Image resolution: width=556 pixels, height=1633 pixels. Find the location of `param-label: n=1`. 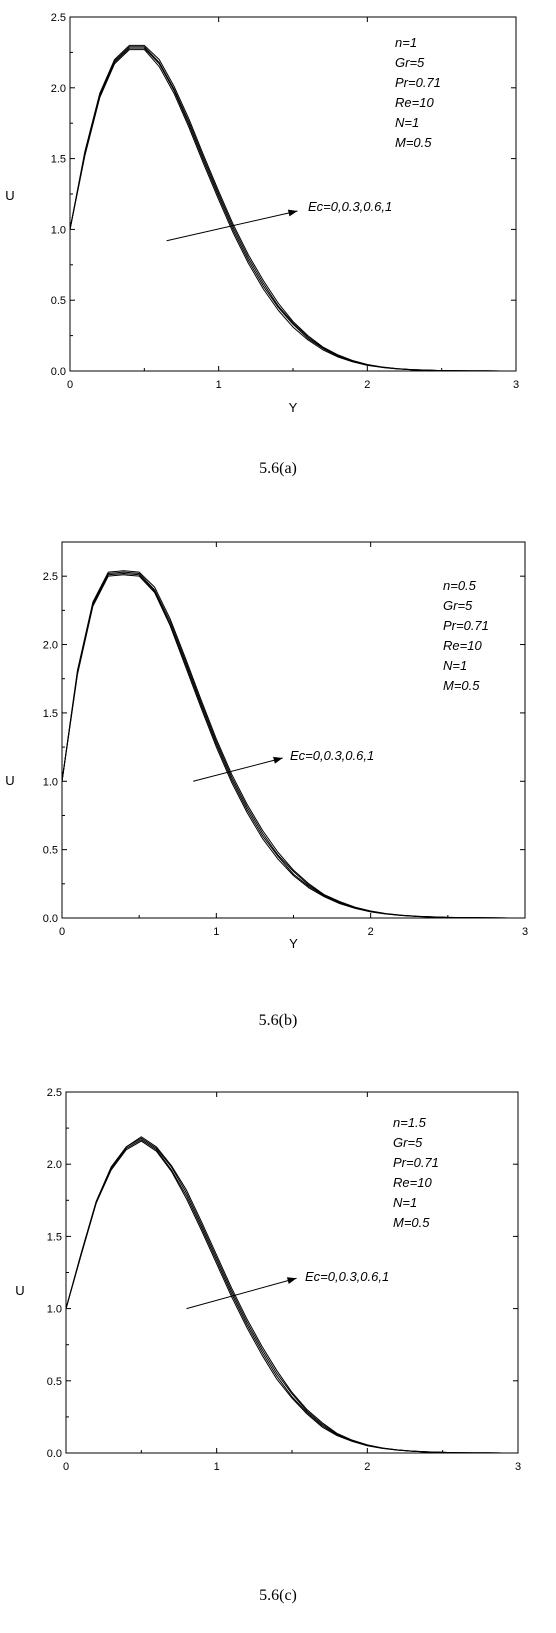

param-label: n=1 is located at coordinates (406, 42).